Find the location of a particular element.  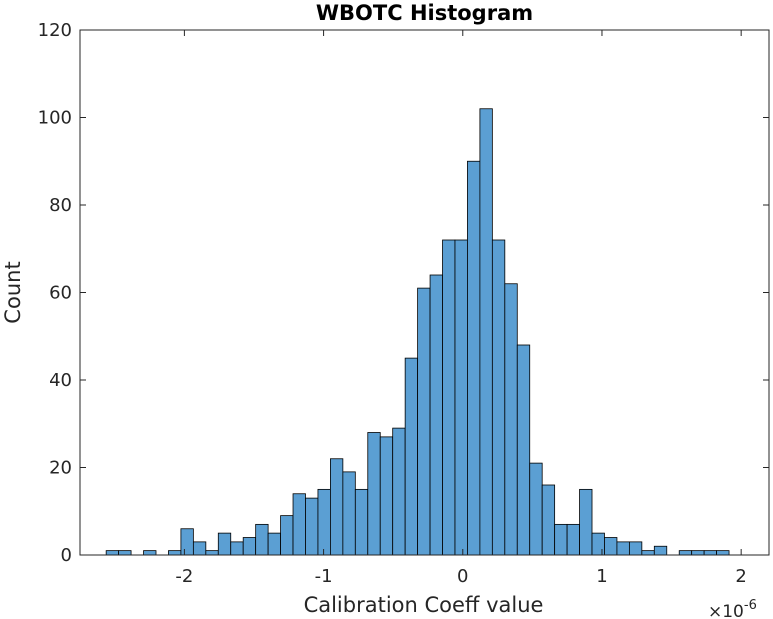

y-tick-label: 0 is located at coordinates (66, 555).